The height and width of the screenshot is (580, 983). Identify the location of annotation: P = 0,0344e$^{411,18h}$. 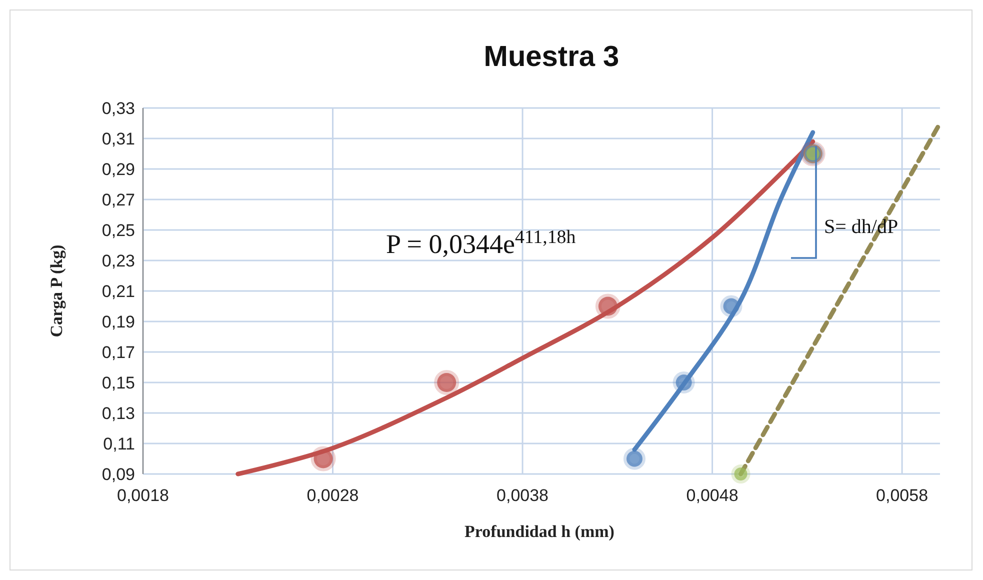
(481, 242).